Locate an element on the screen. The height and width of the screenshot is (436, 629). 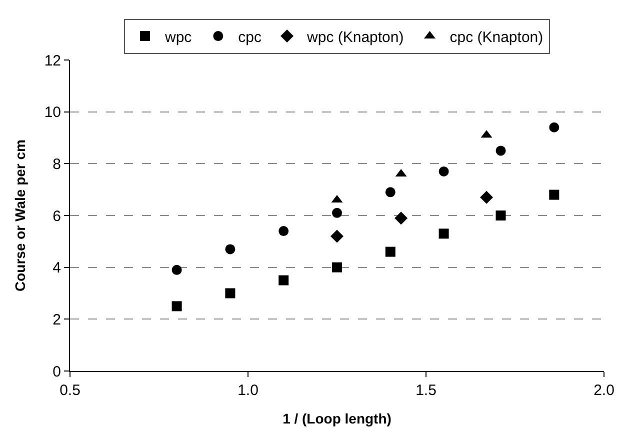
legend-label: wpc (Knapton) is located at coordinates (355, 37).